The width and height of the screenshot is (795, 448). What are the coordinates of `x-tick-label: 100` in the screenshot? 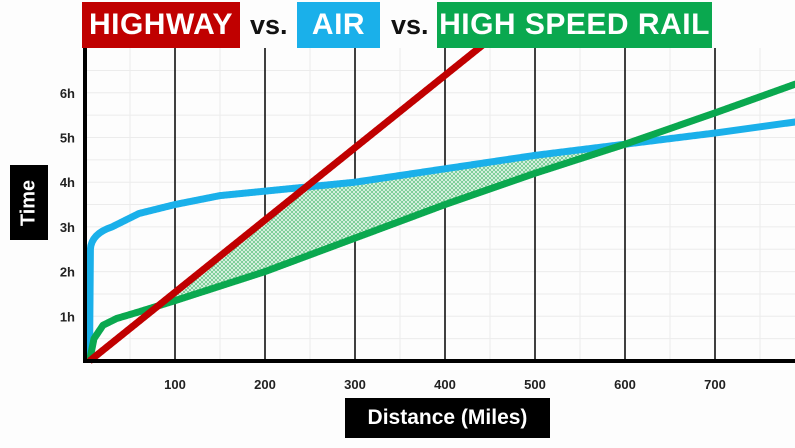 It's located at (175, 384).